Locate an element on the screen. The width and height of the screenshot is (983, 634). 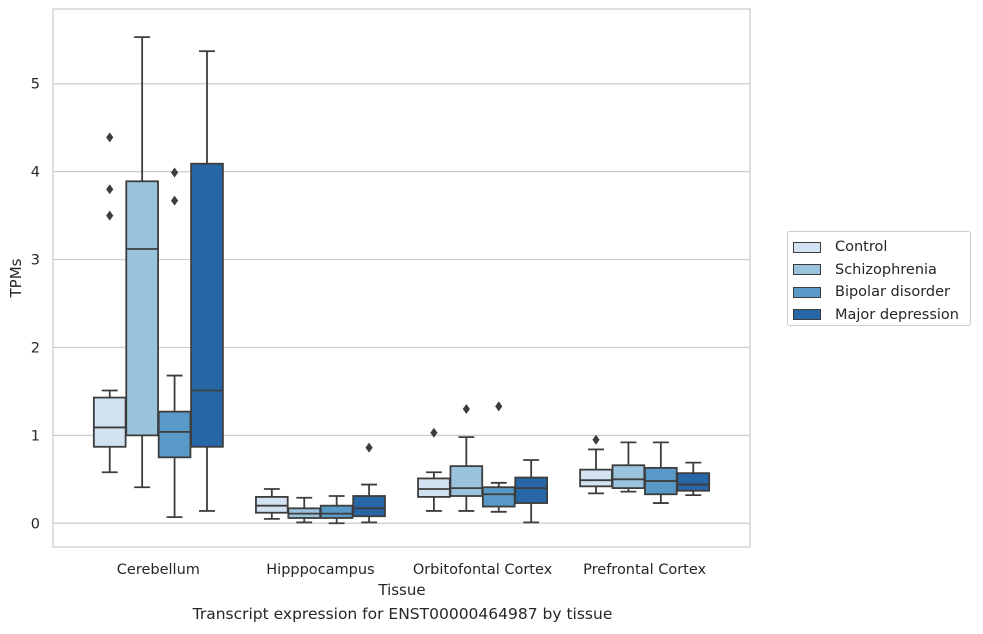
y-tick-label: 0 is located at coordinates (35, 524).